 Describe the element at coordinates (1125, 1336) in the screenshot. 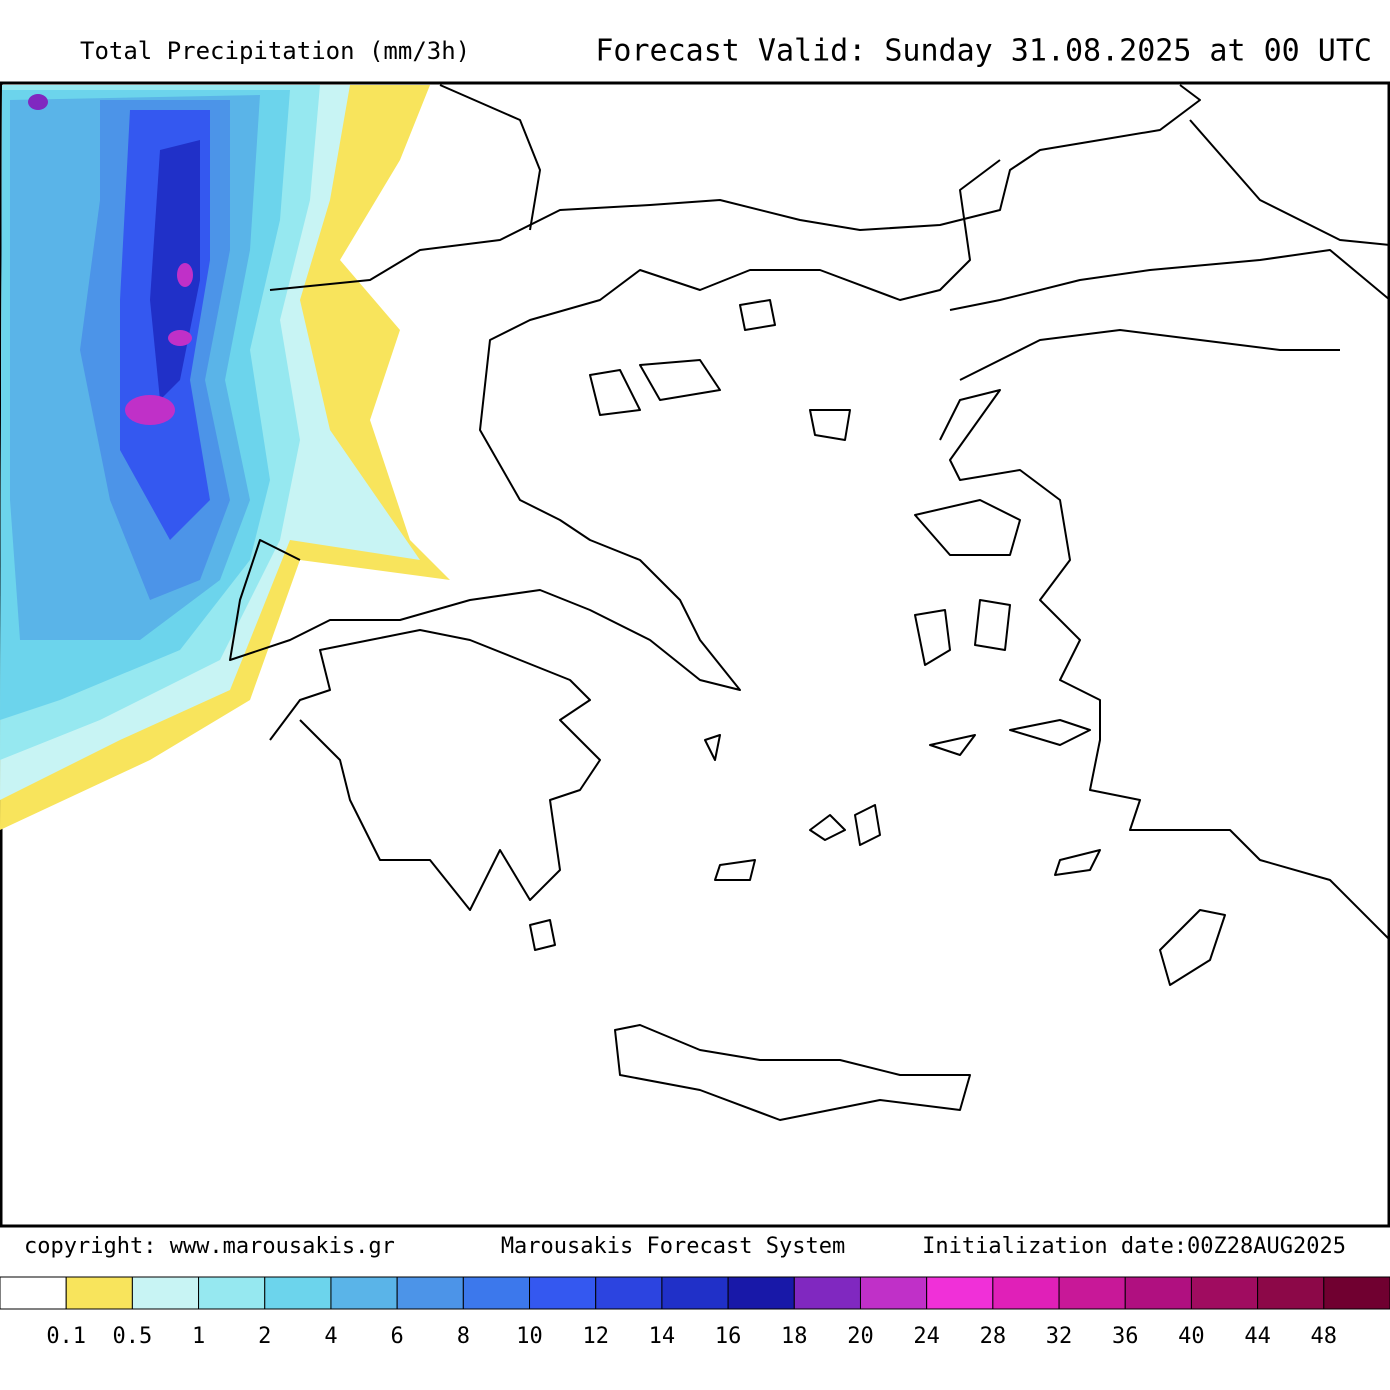

I see `colorbar-label: 36` at that location.